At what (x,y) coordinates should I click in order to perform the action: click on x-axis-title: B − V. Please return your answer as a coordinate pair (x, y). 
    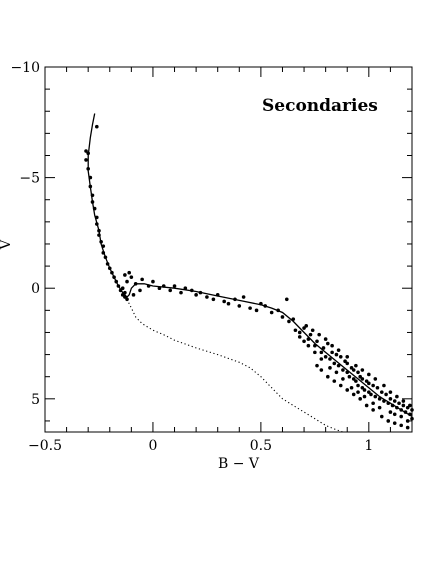
    Looking at the image, I should click on (239, 464).